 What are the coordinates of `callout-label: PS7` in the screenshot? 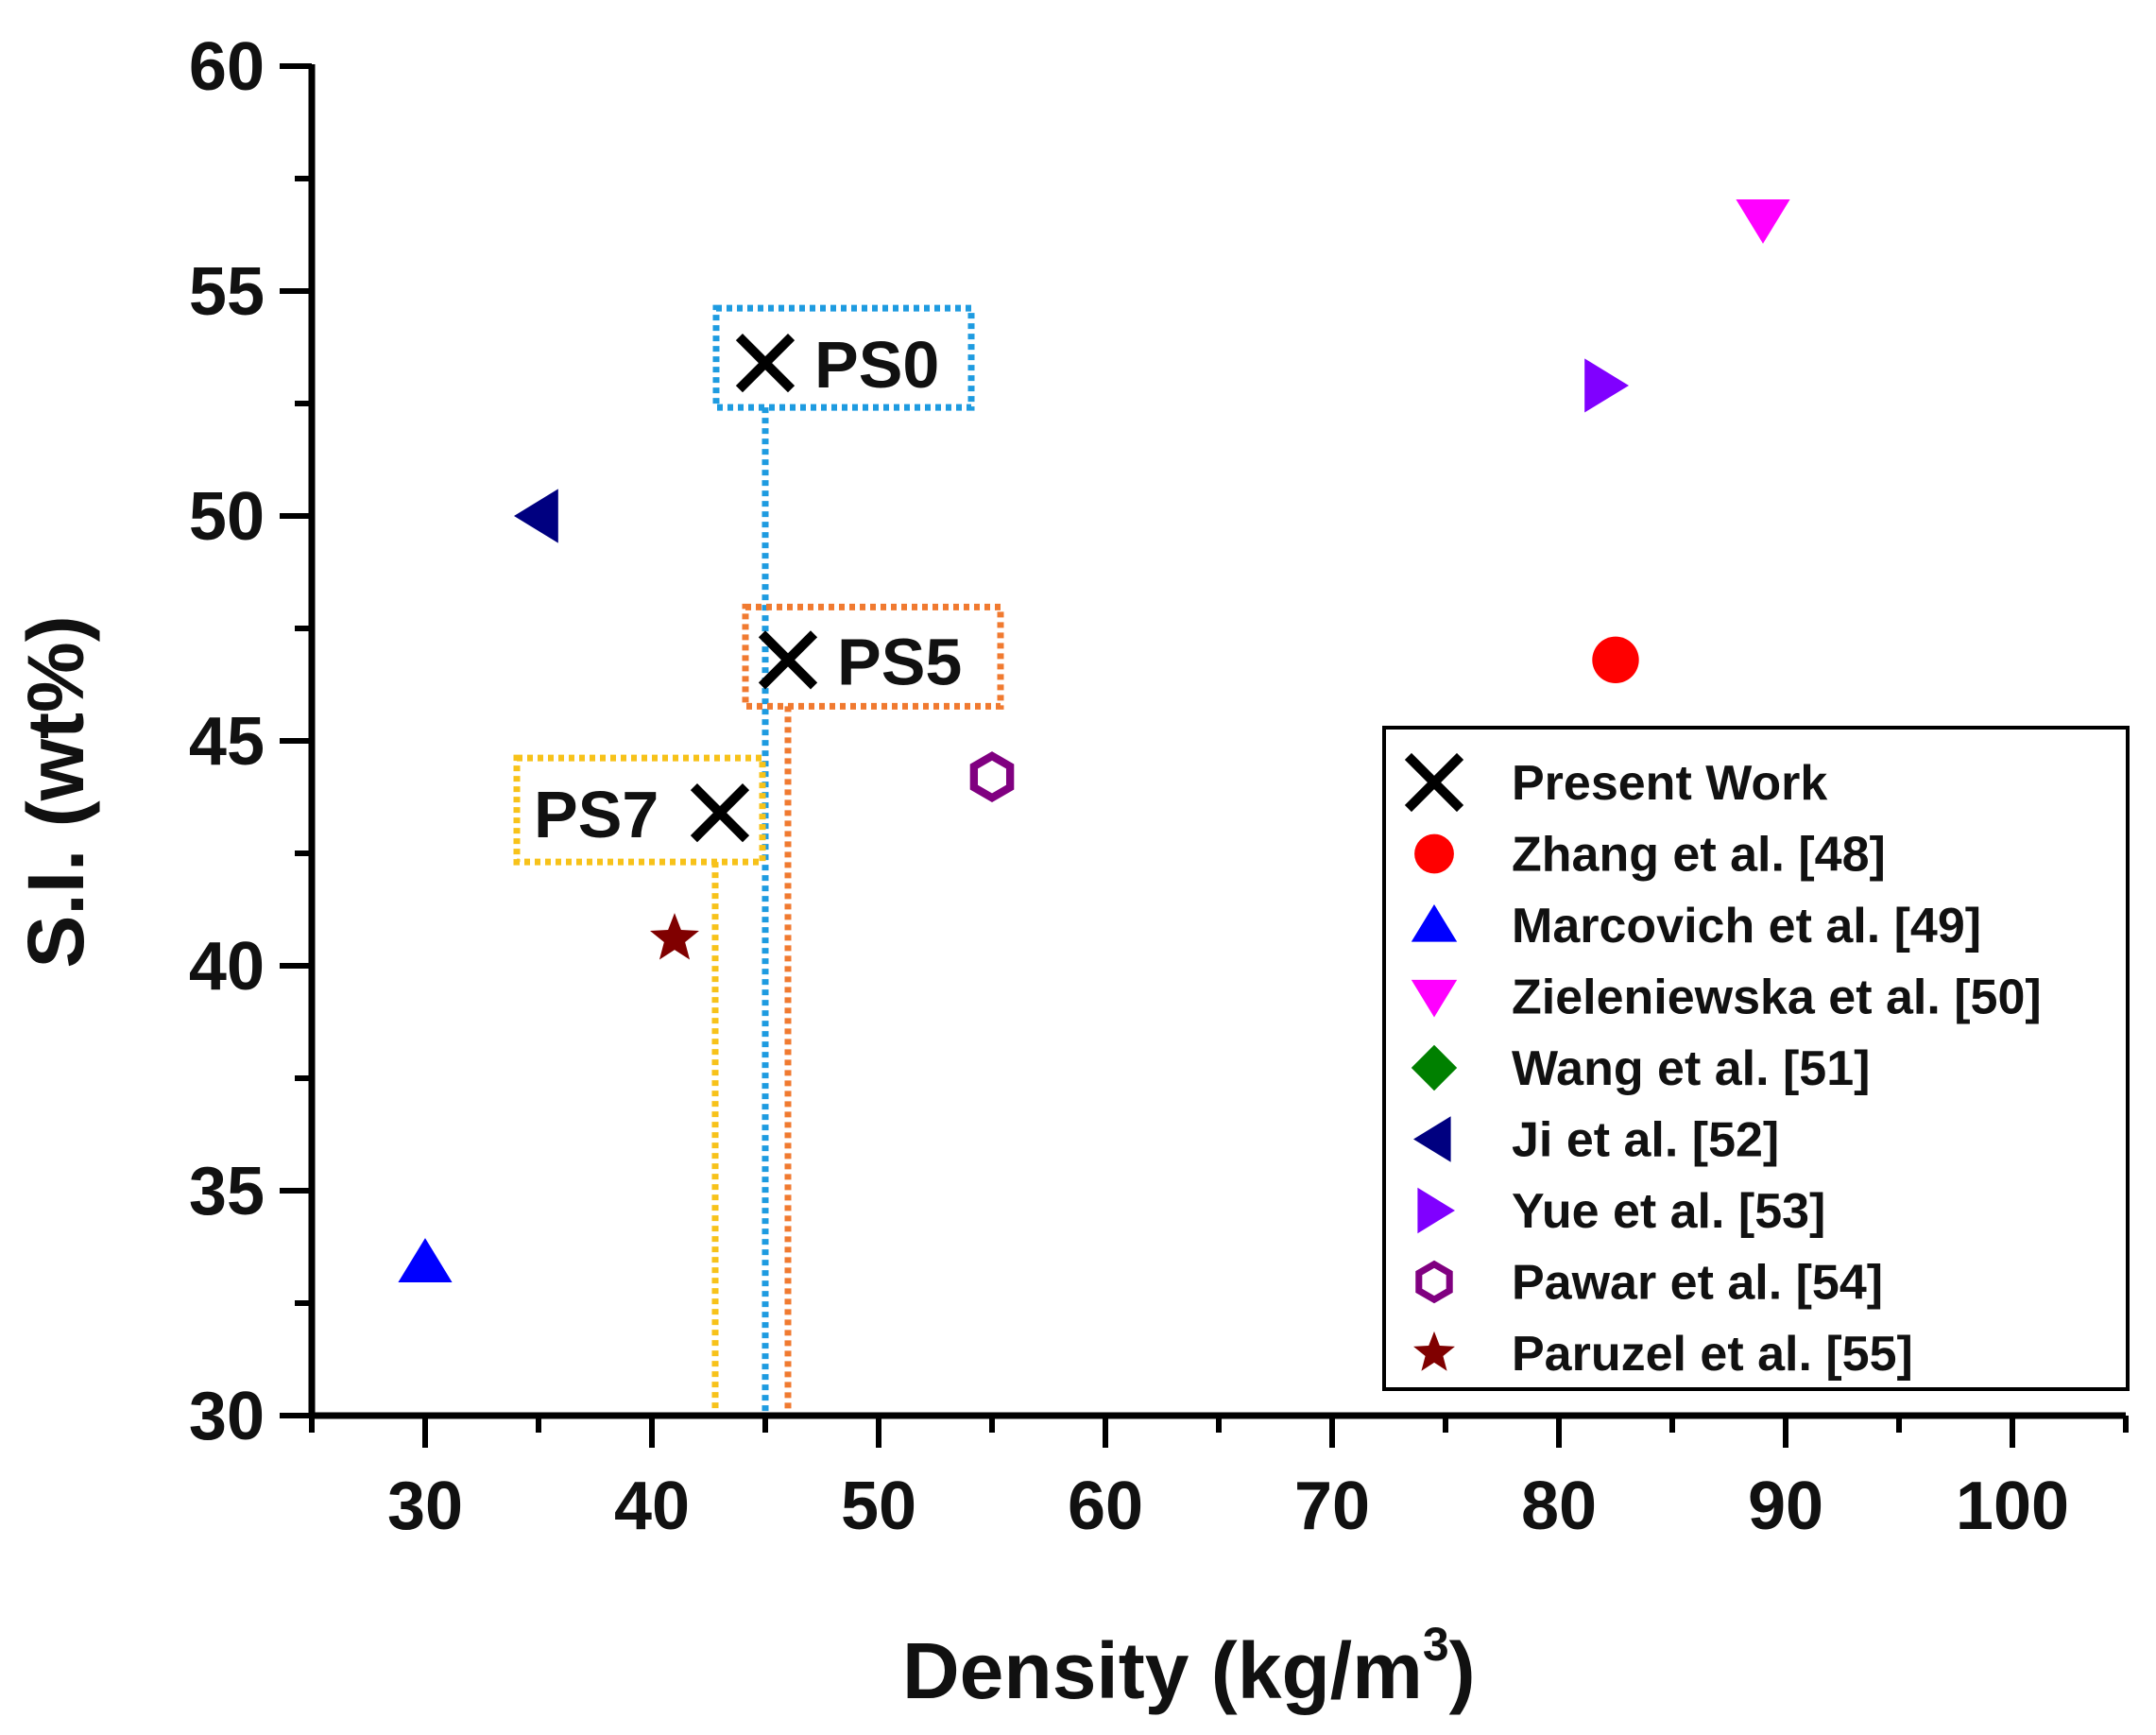 It's located at (597, 814).